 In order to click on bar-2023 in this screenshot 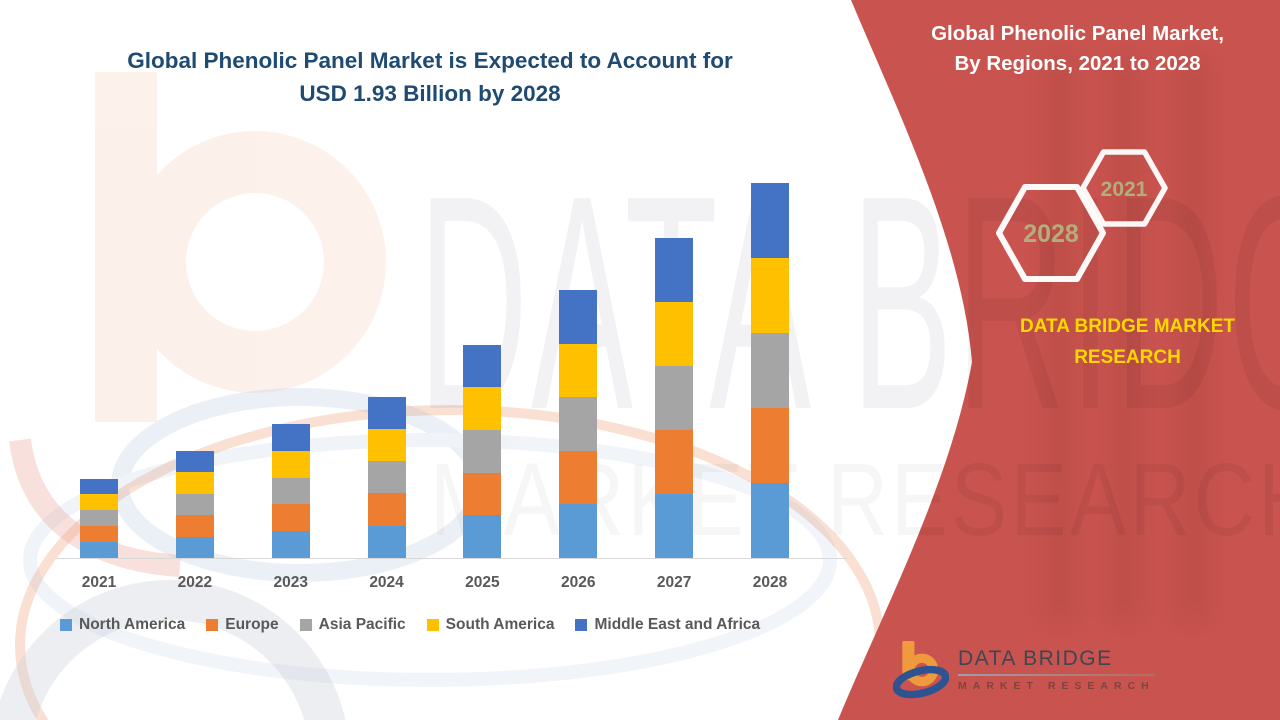, I will do `click(290, 491)`.